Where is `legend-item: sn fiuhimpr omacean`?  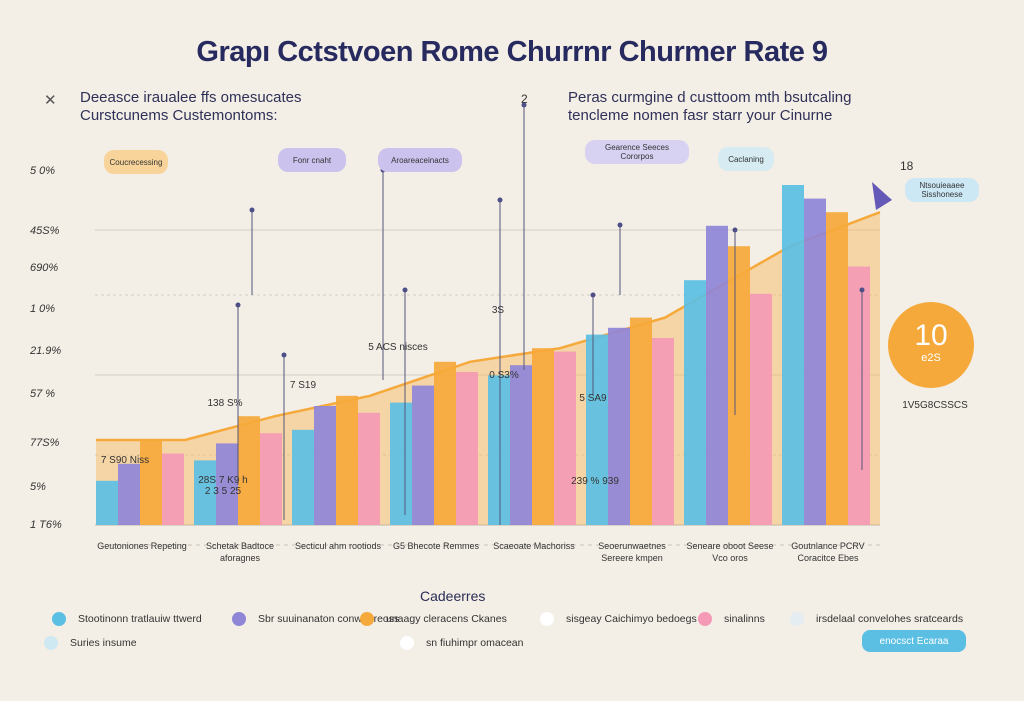 legend-item: sn fiuhimpr omacean is located at coordinates (461, 643).